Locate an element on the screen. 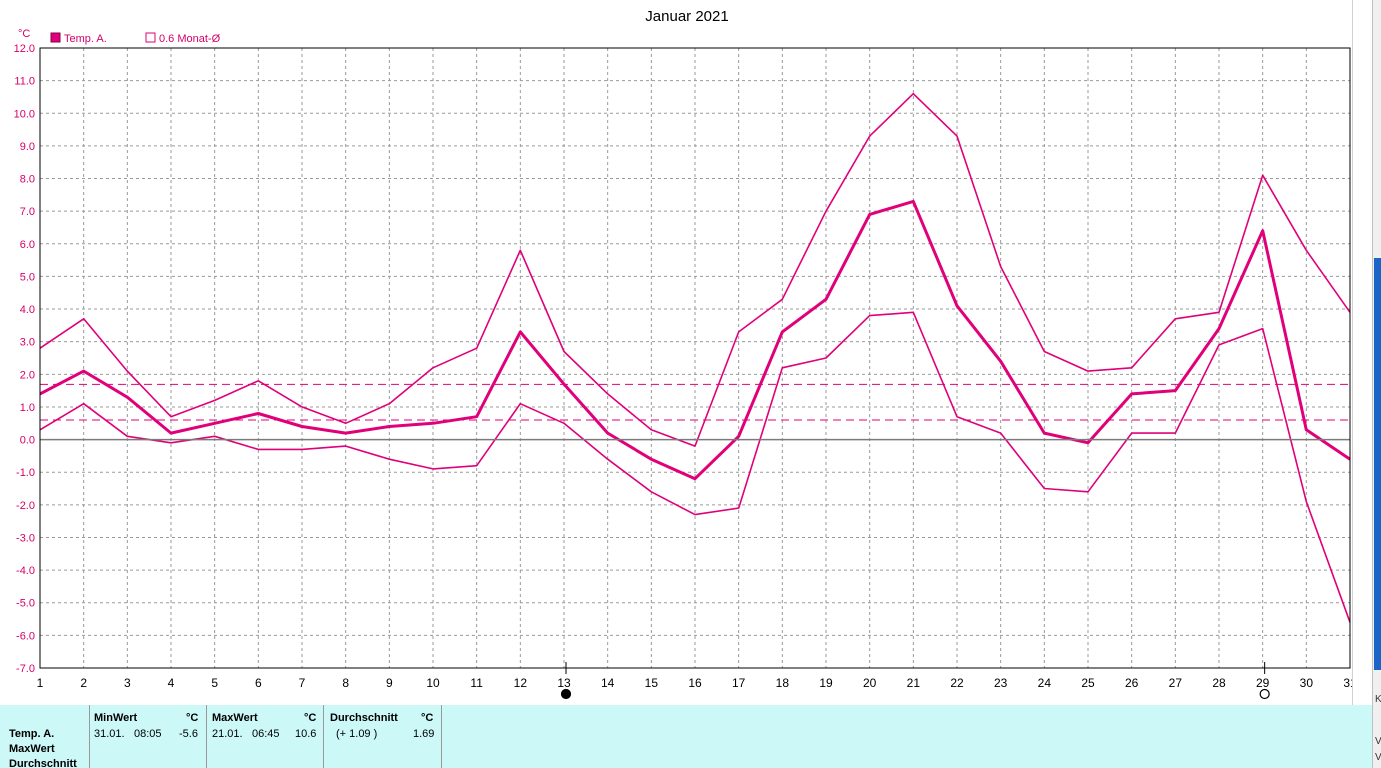 The width and height of the screenshot is (1381, 768). x-tick-label: 20 is located at coordinates (870, 683).